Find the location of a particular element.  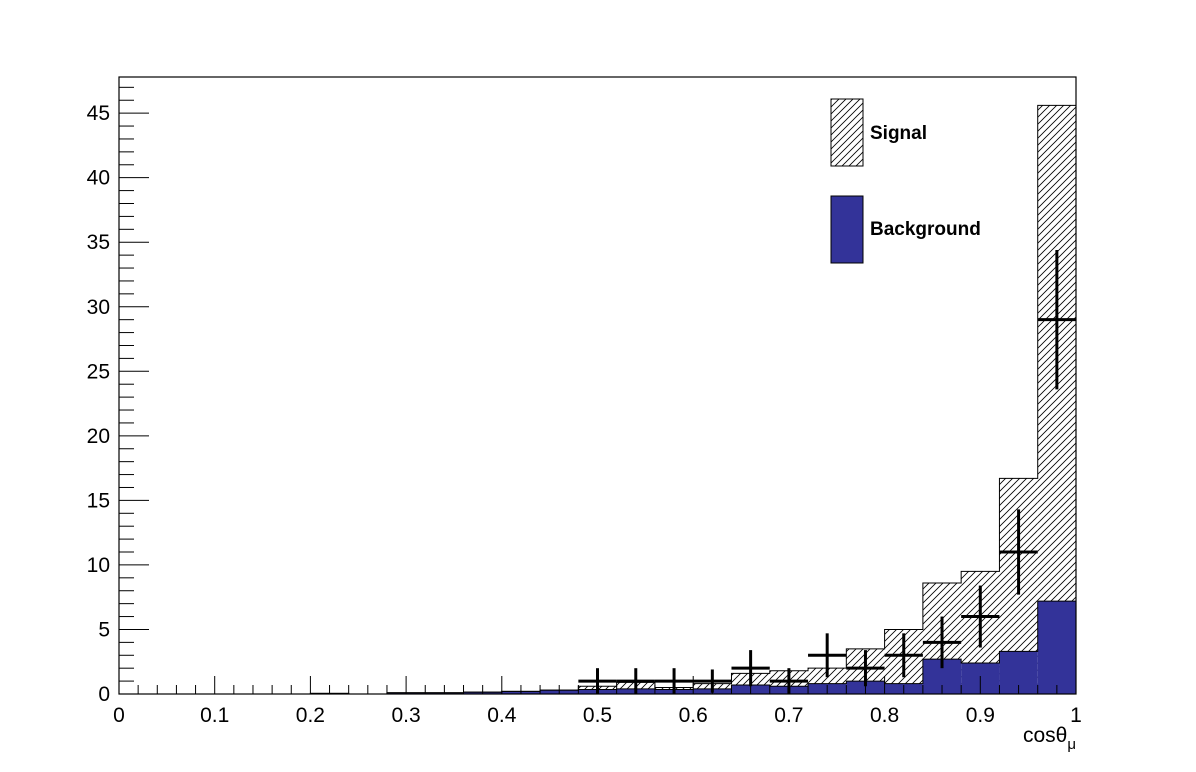

legend-background-label: Background is located at coordinates (925, 229).